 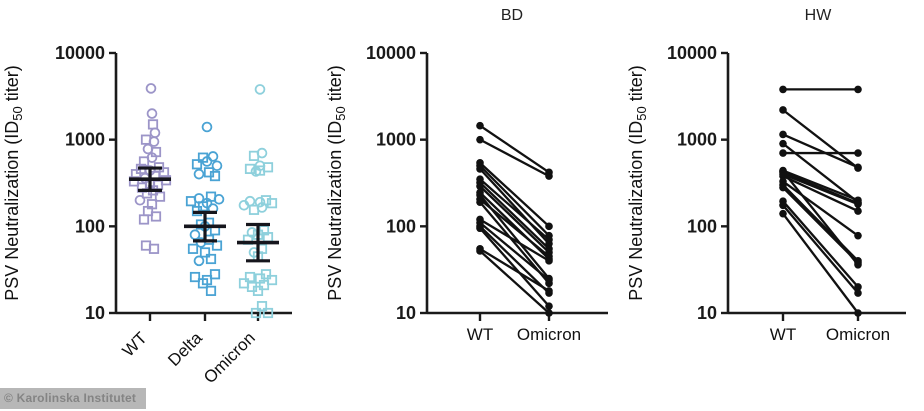 What do you see at coordinates (512, 15) in the screenshot?
I see `panel-title: BD` at bounding box center [512, 15].